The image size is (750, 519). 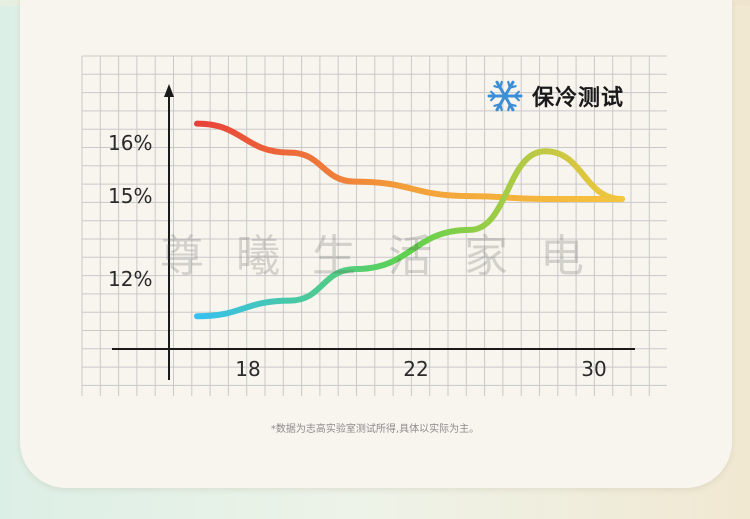 What do you see at coordinates (247, 369) in the screenshot?
I see `x-tick-label: 18` at bounding box center [247, 369].